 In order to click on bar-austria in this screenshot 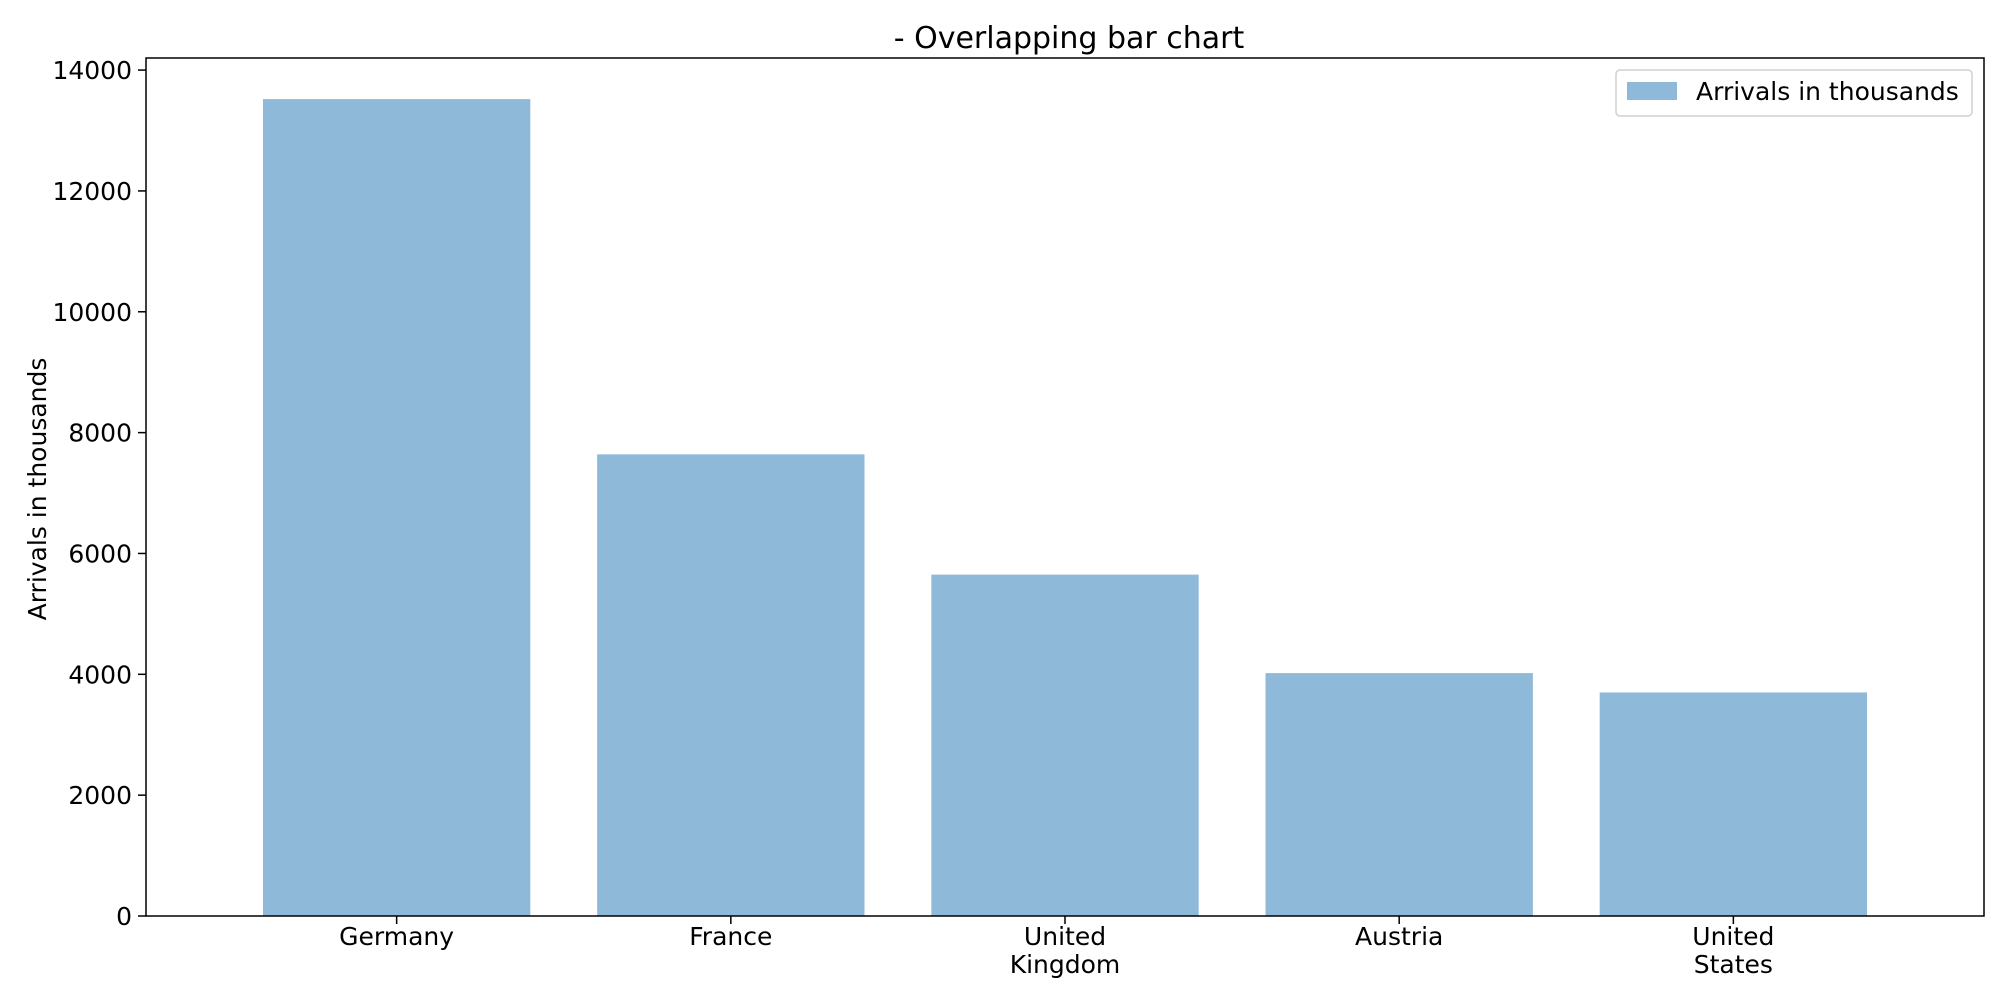, I will do `click(1399, 794)`.